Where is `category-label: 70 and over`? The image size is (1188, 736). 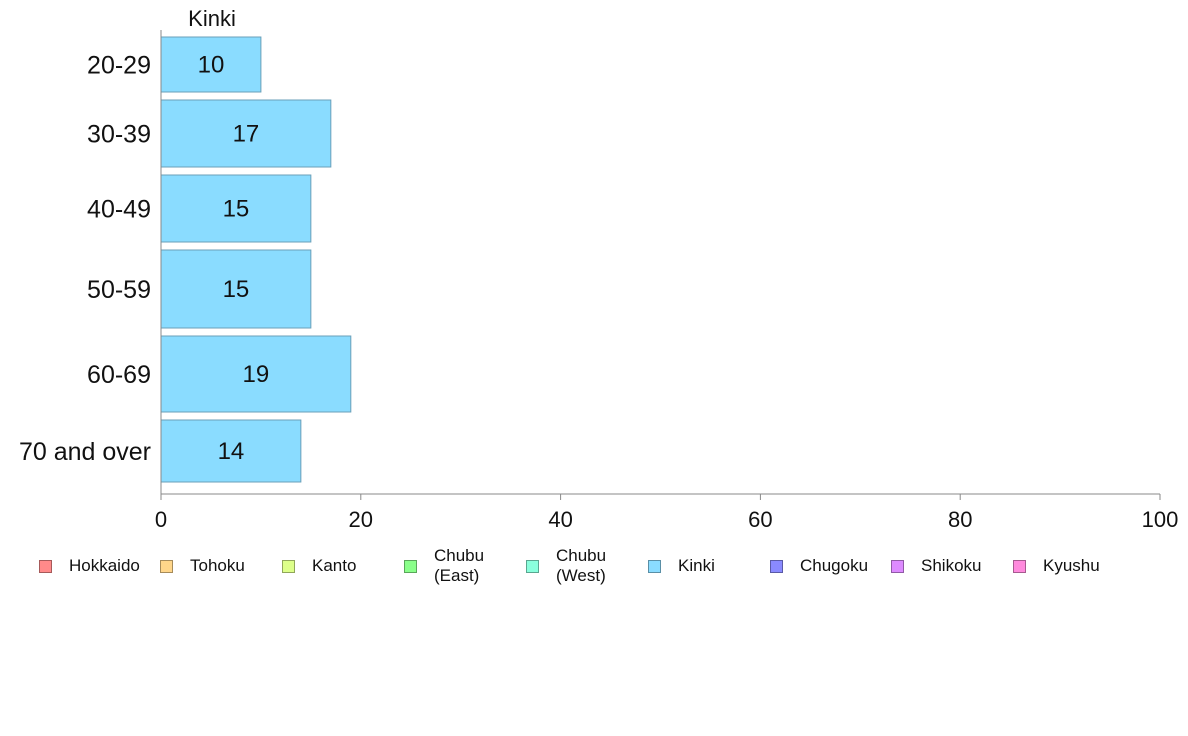
category-label: 70 and over is located at coordinates (85, 452).